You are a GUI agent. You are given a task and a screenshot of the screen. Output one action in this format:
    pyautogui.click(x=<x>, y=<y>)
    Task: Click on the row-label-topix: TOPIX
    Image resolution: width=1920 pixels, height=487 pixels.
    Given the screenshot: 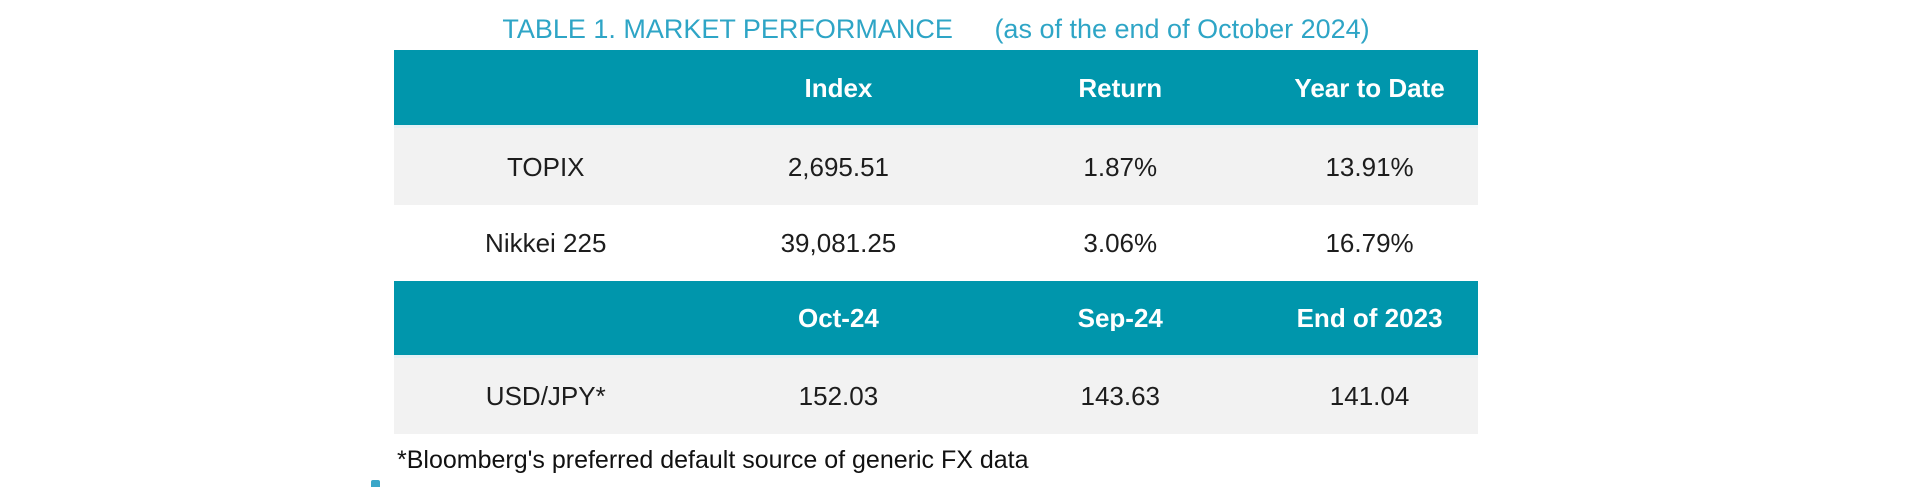 What is the action you would take?
    pyautogui.click(x=545, y=166)
    